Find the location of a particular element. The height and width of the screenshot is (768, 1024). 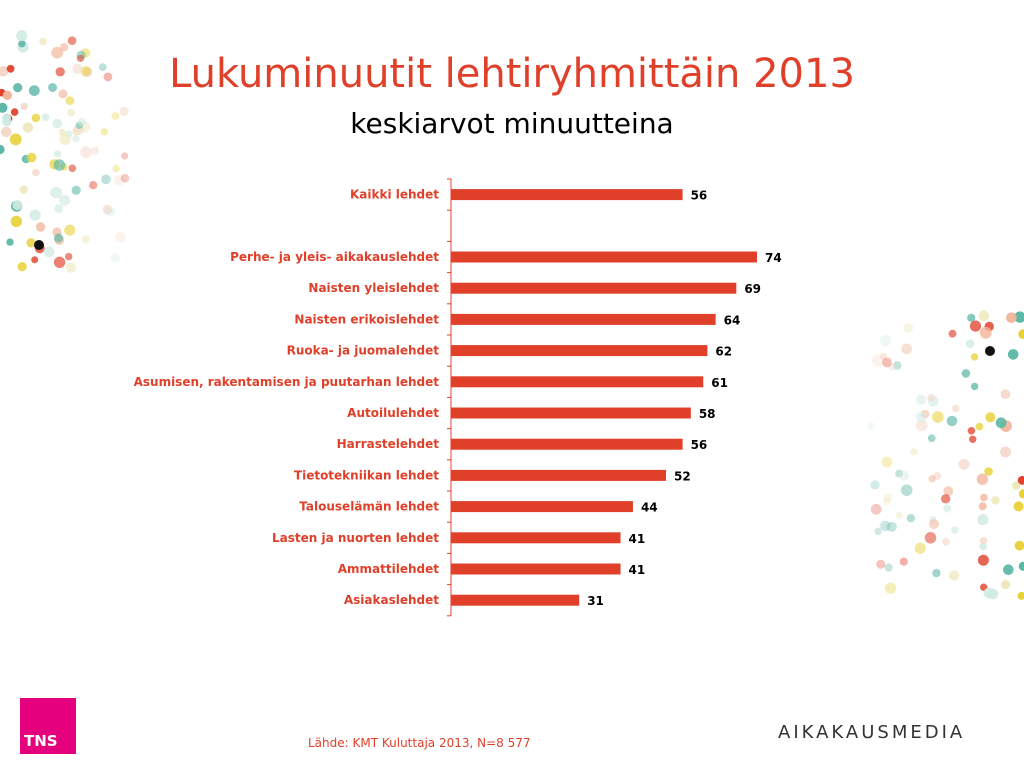

category-label: Ruoka- ja juomalehdet is located at coordinates (363, 351).